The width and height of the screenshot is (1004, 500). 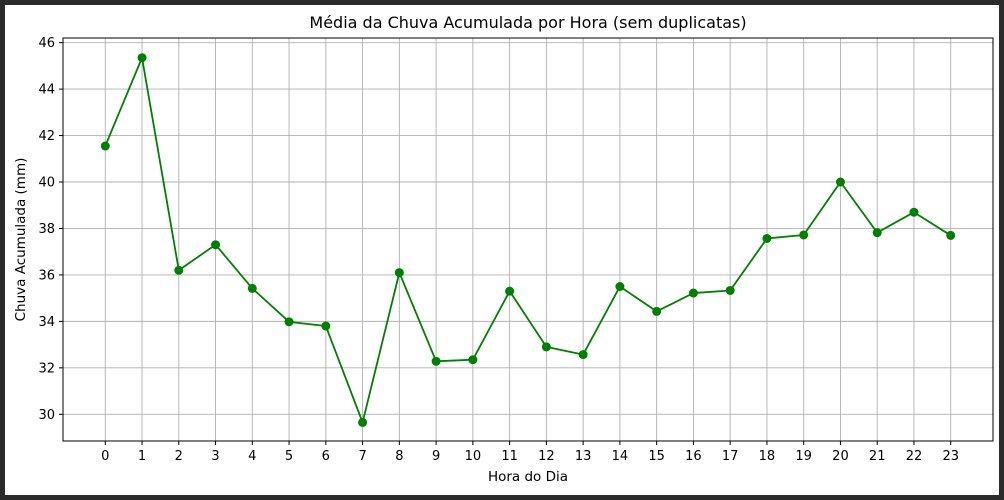 I want to click on x-tick-label: 21, so click(x=877, y=456).